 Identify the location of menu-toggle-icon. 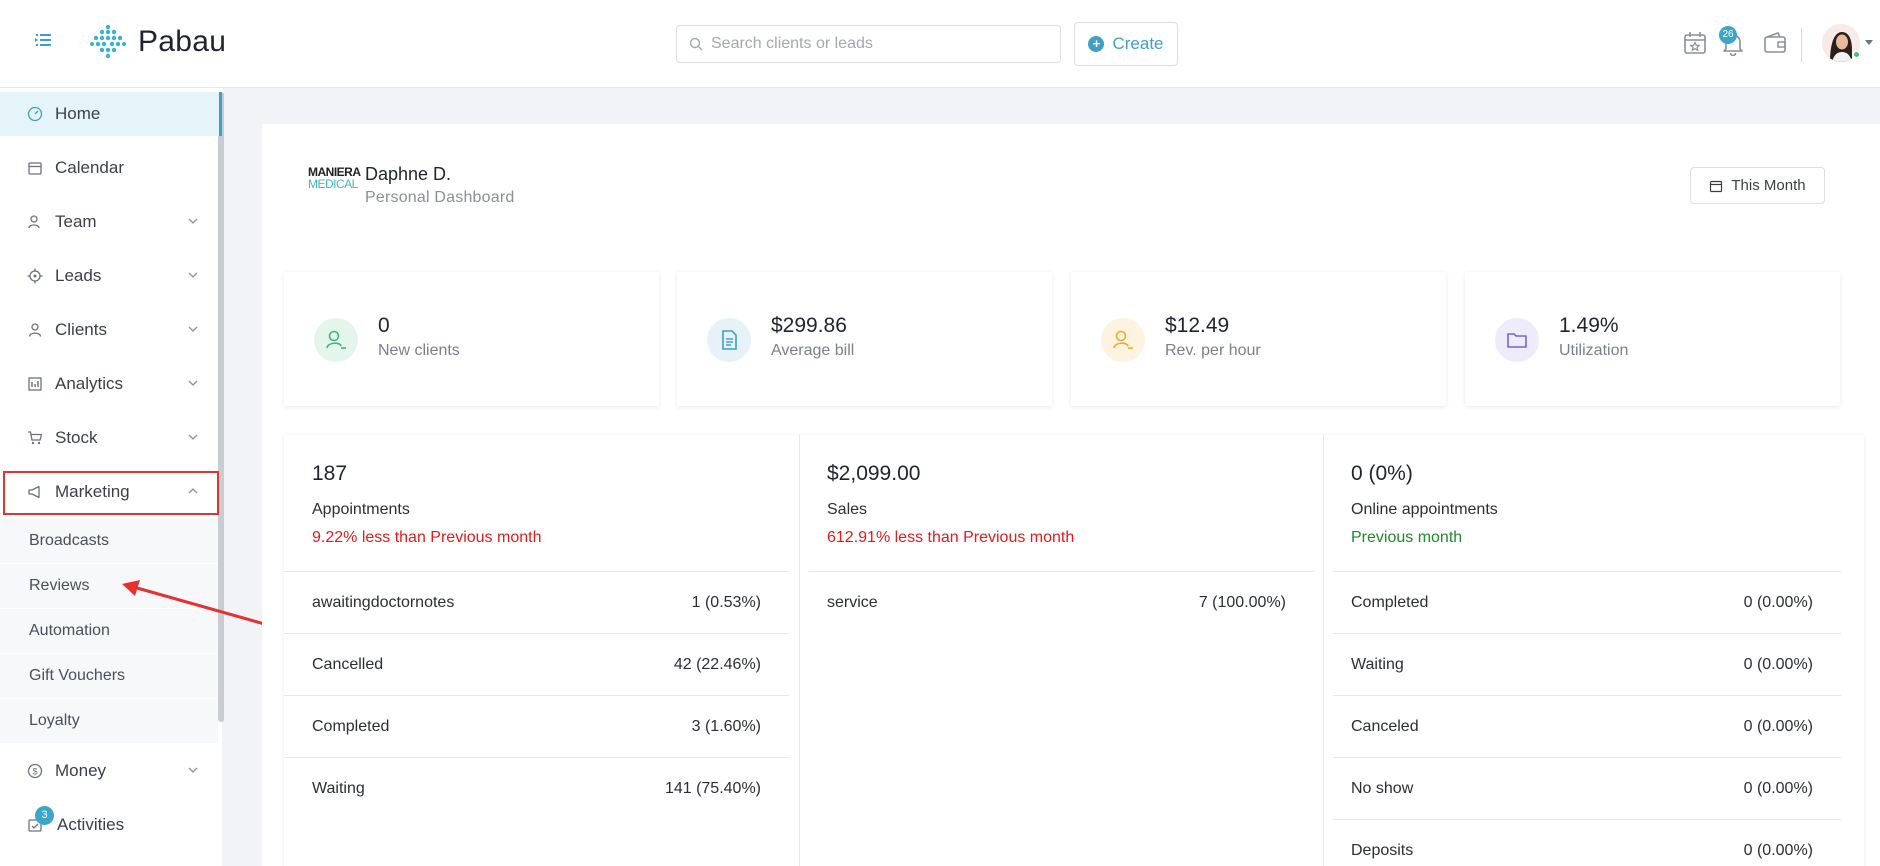
(43, 40).